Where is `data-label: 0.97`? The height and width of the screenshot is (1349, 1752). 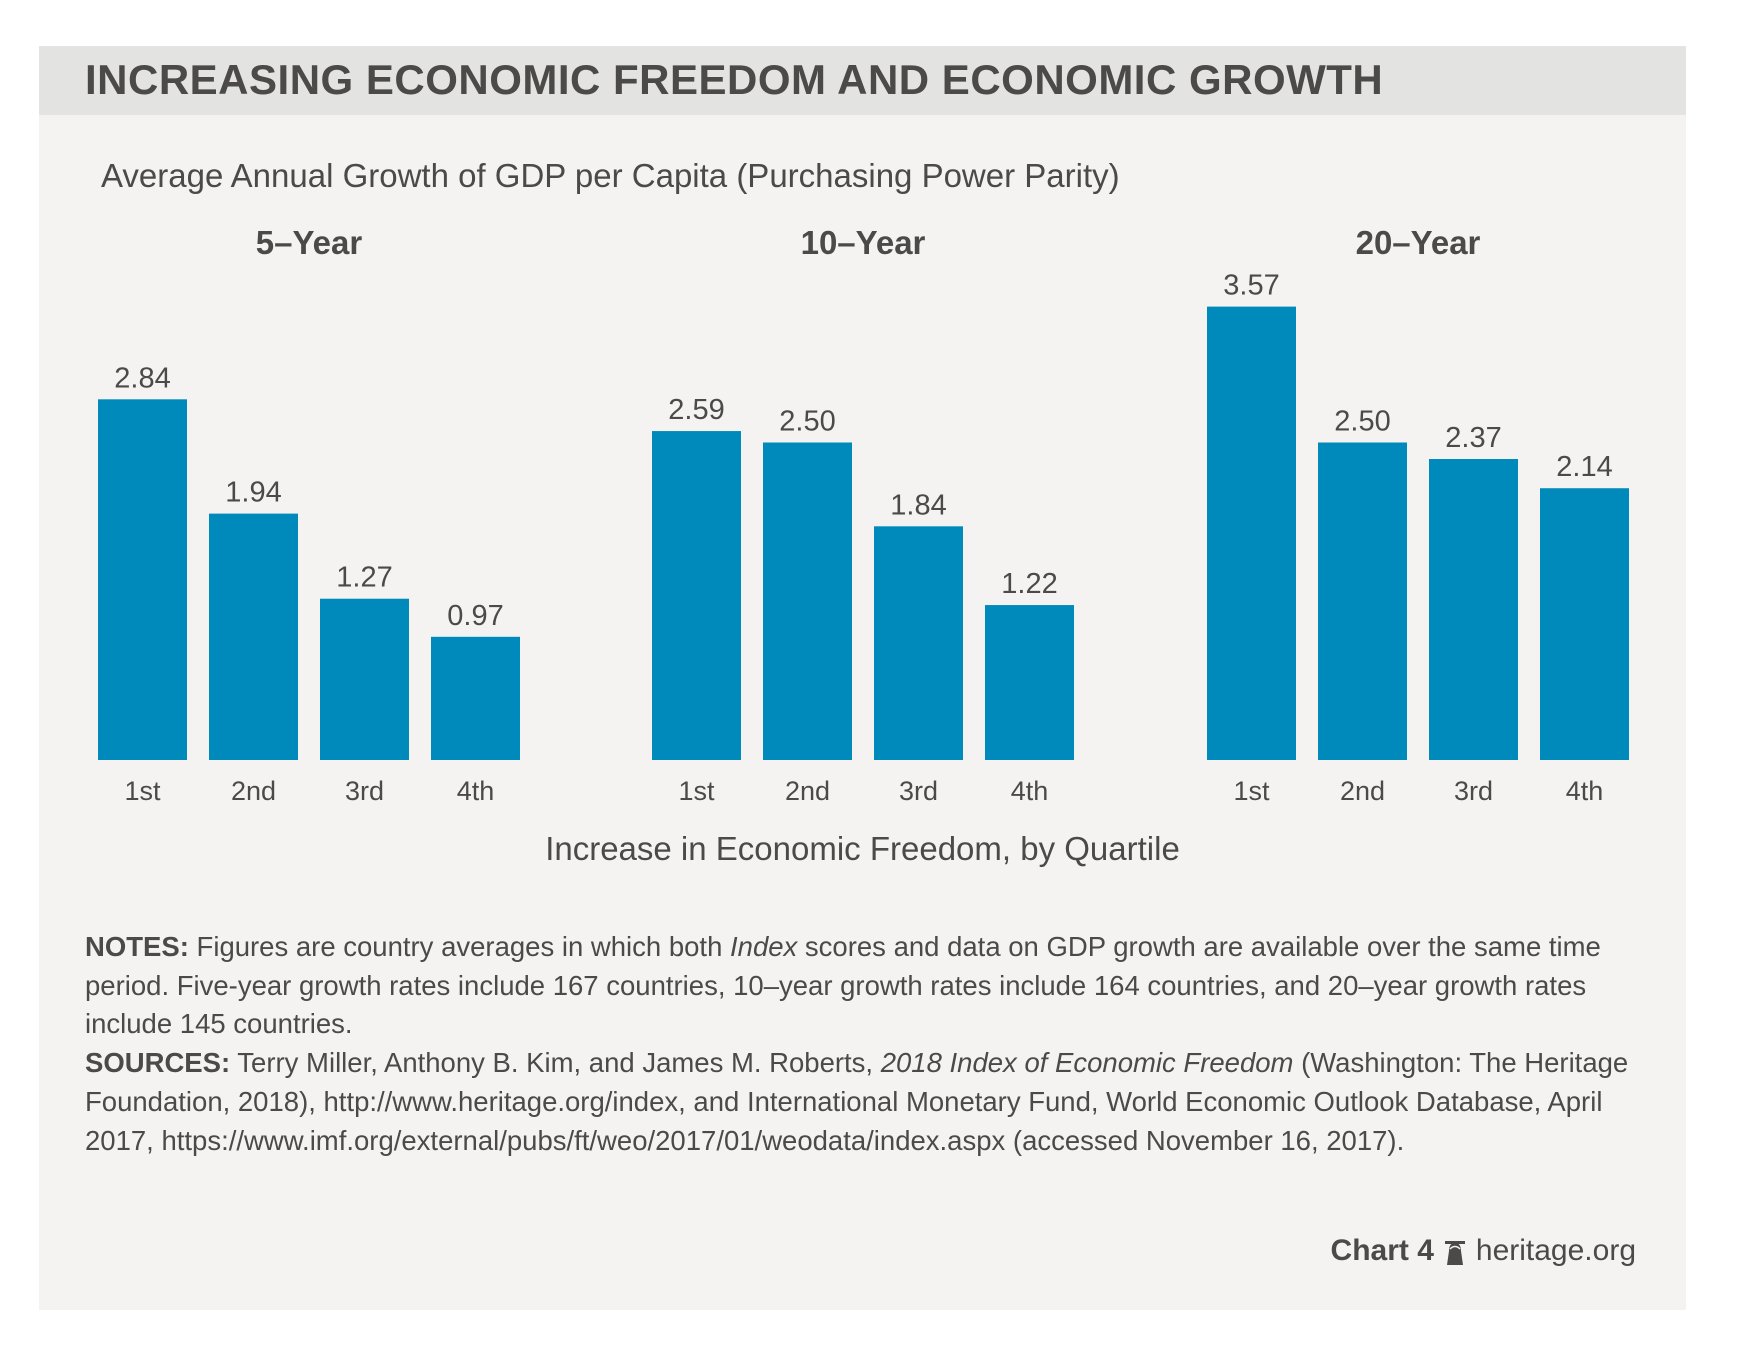
data-label: 0.97 is located at coordinates (475, 616).